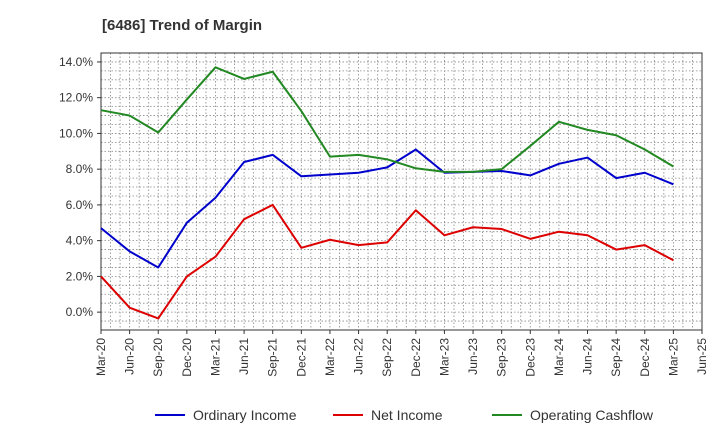 The image size is (720, 440). I want to click on x-tick-label: Jun-20, so click(130, 356).